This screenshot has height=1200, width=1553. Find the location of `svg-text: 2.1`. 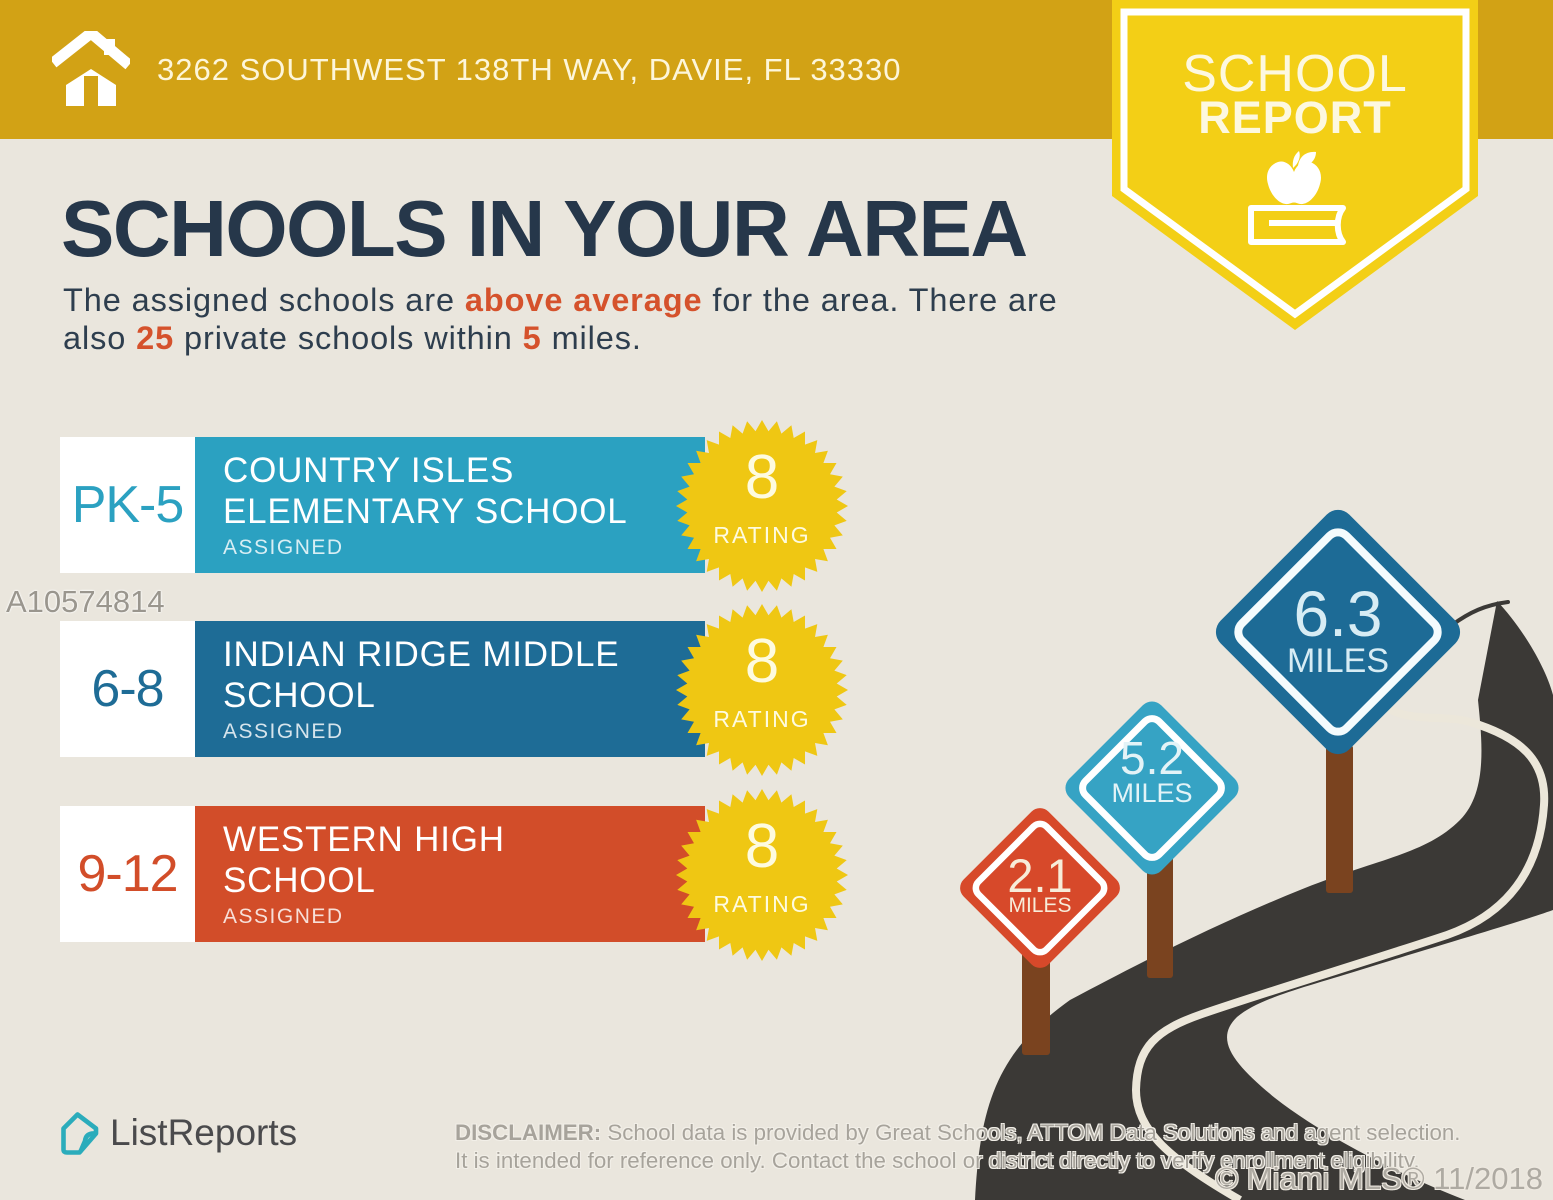

svg-text: 2.1 is located at coordinates (1039, 875).